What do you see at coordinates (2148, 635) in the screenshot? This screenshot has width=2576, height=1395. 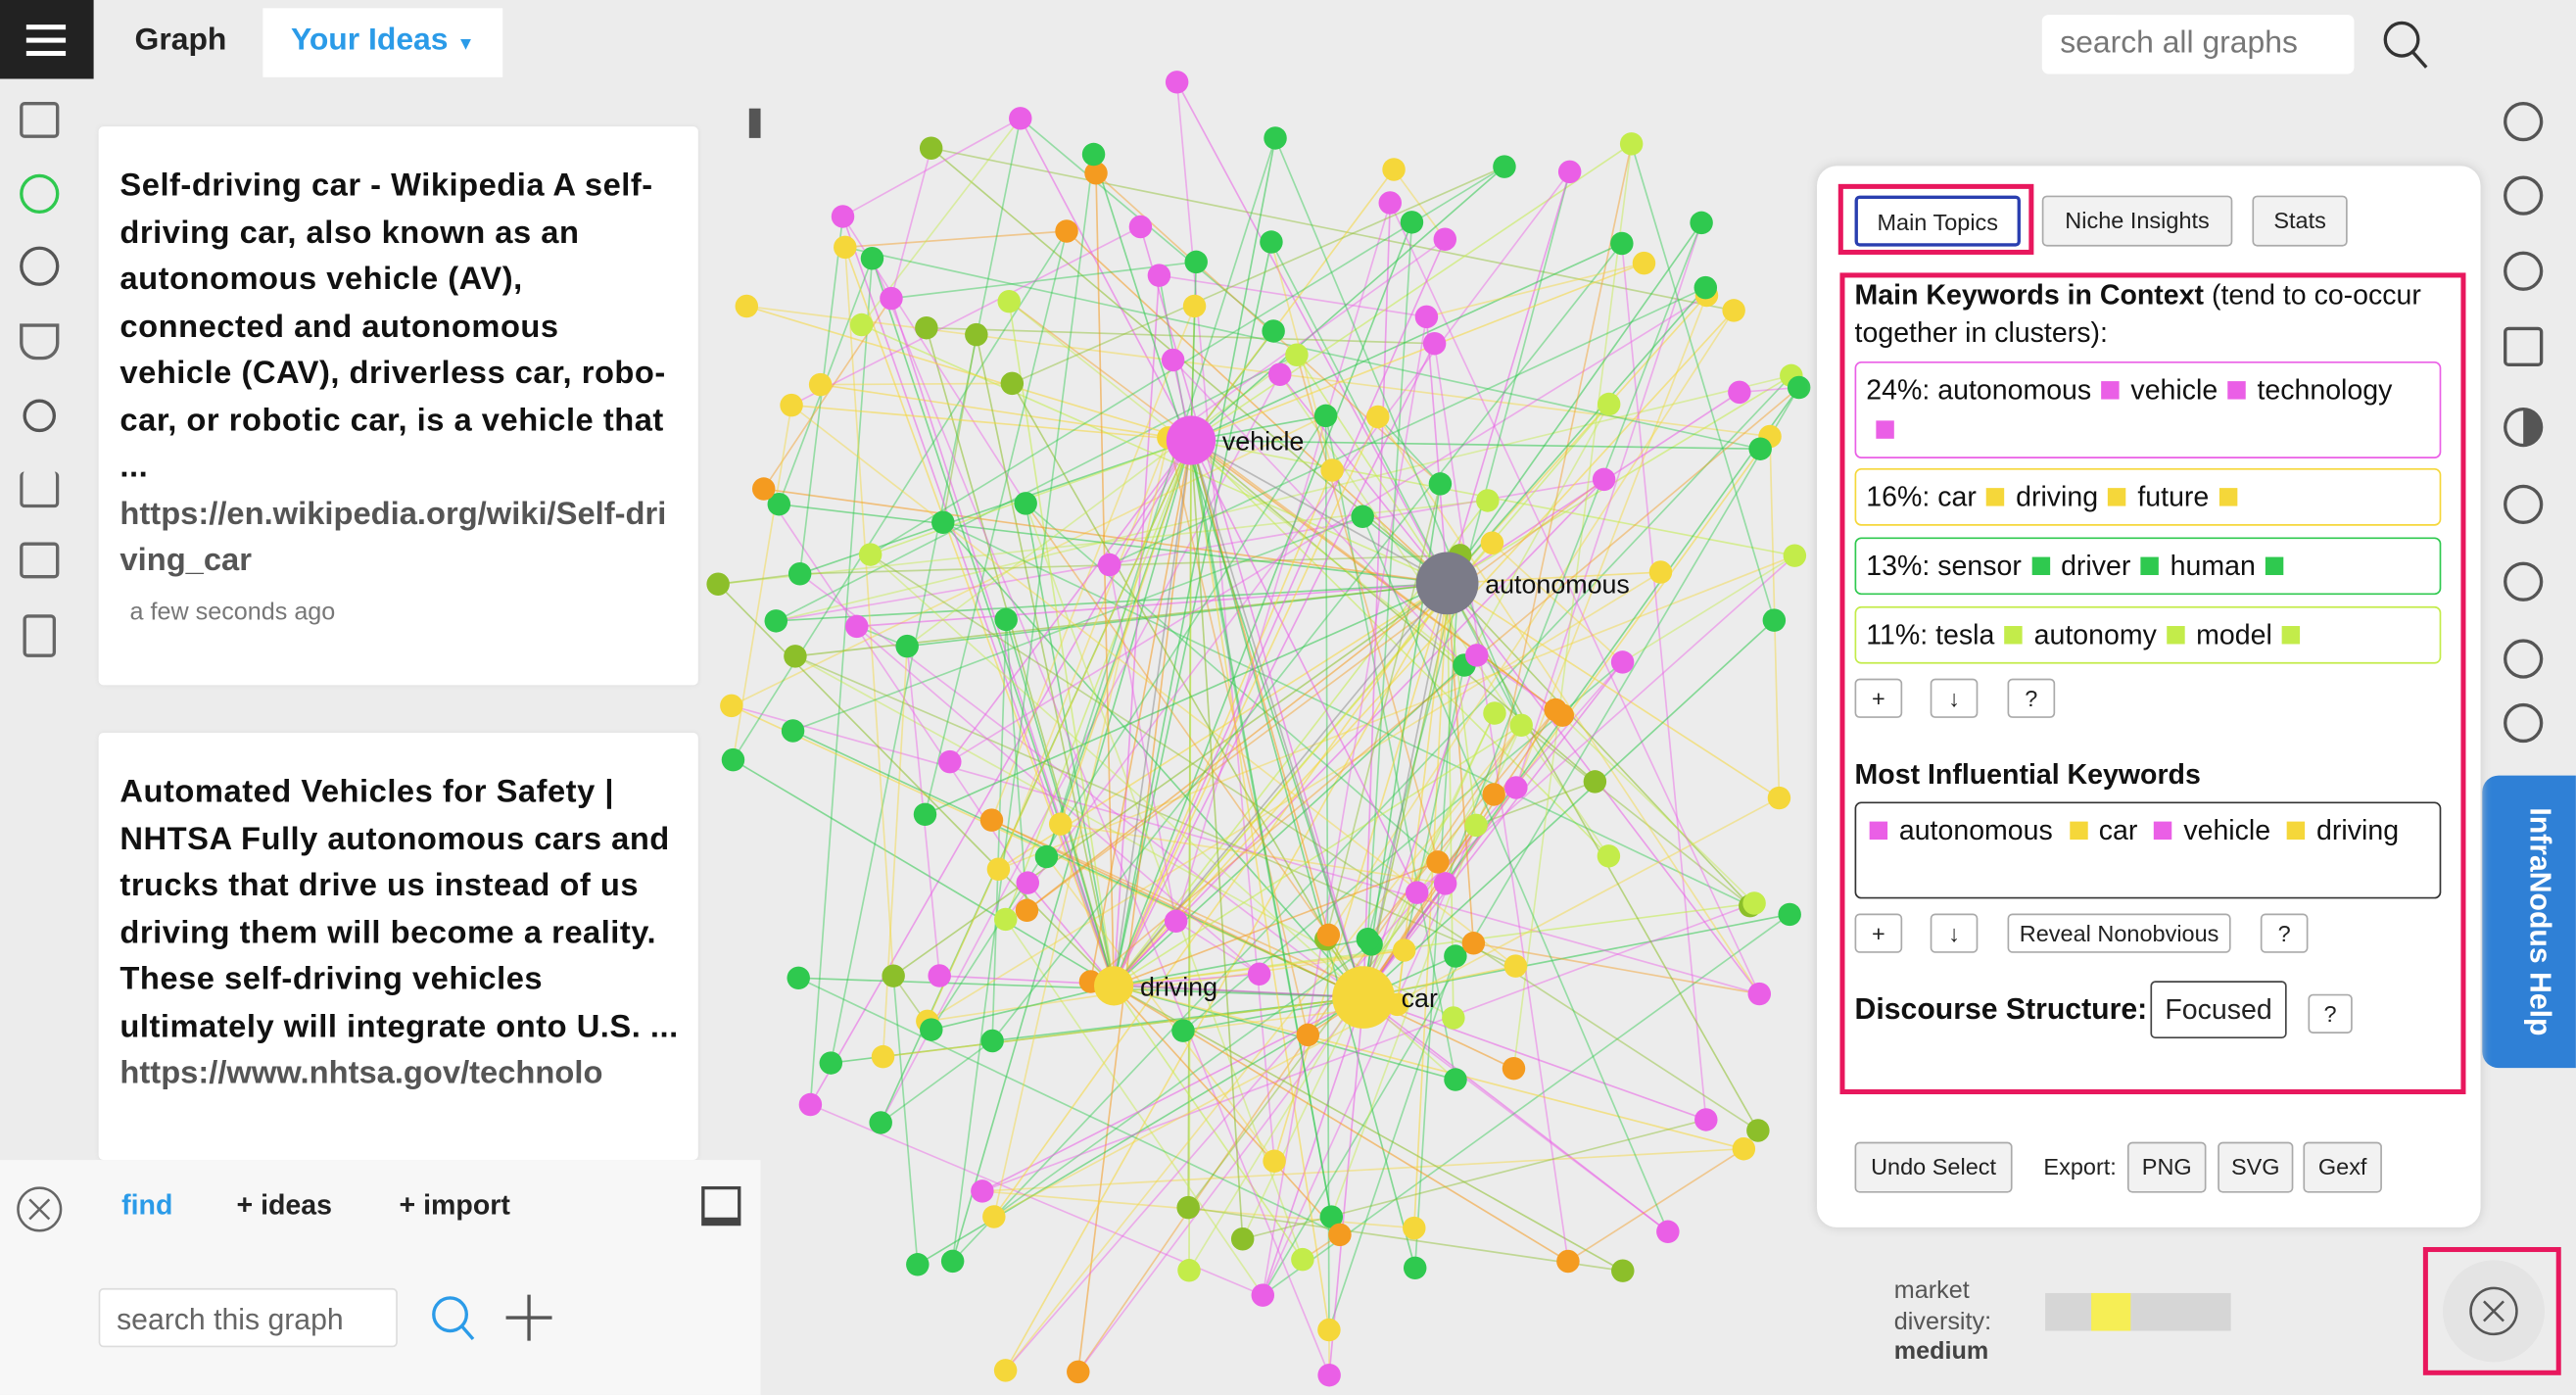 I see `topic-row: 11%: tesla autonomy model` at bounding box center [2148, 635].